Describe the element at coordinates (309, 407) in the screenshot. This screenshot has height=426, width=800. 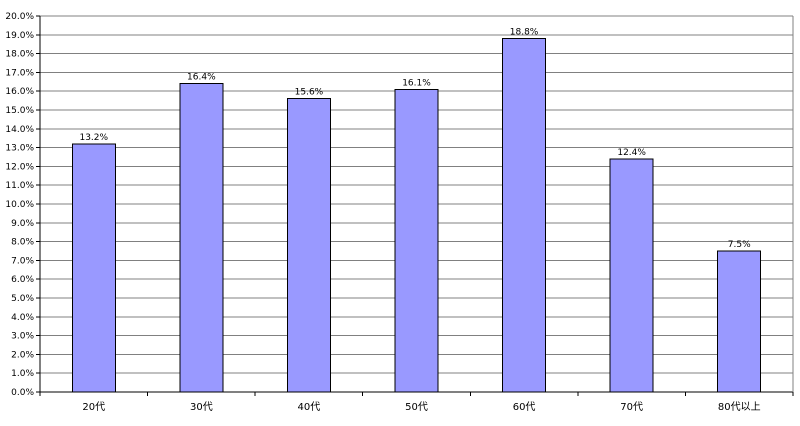
I see `x-tick-label-3: 40代` at that location.